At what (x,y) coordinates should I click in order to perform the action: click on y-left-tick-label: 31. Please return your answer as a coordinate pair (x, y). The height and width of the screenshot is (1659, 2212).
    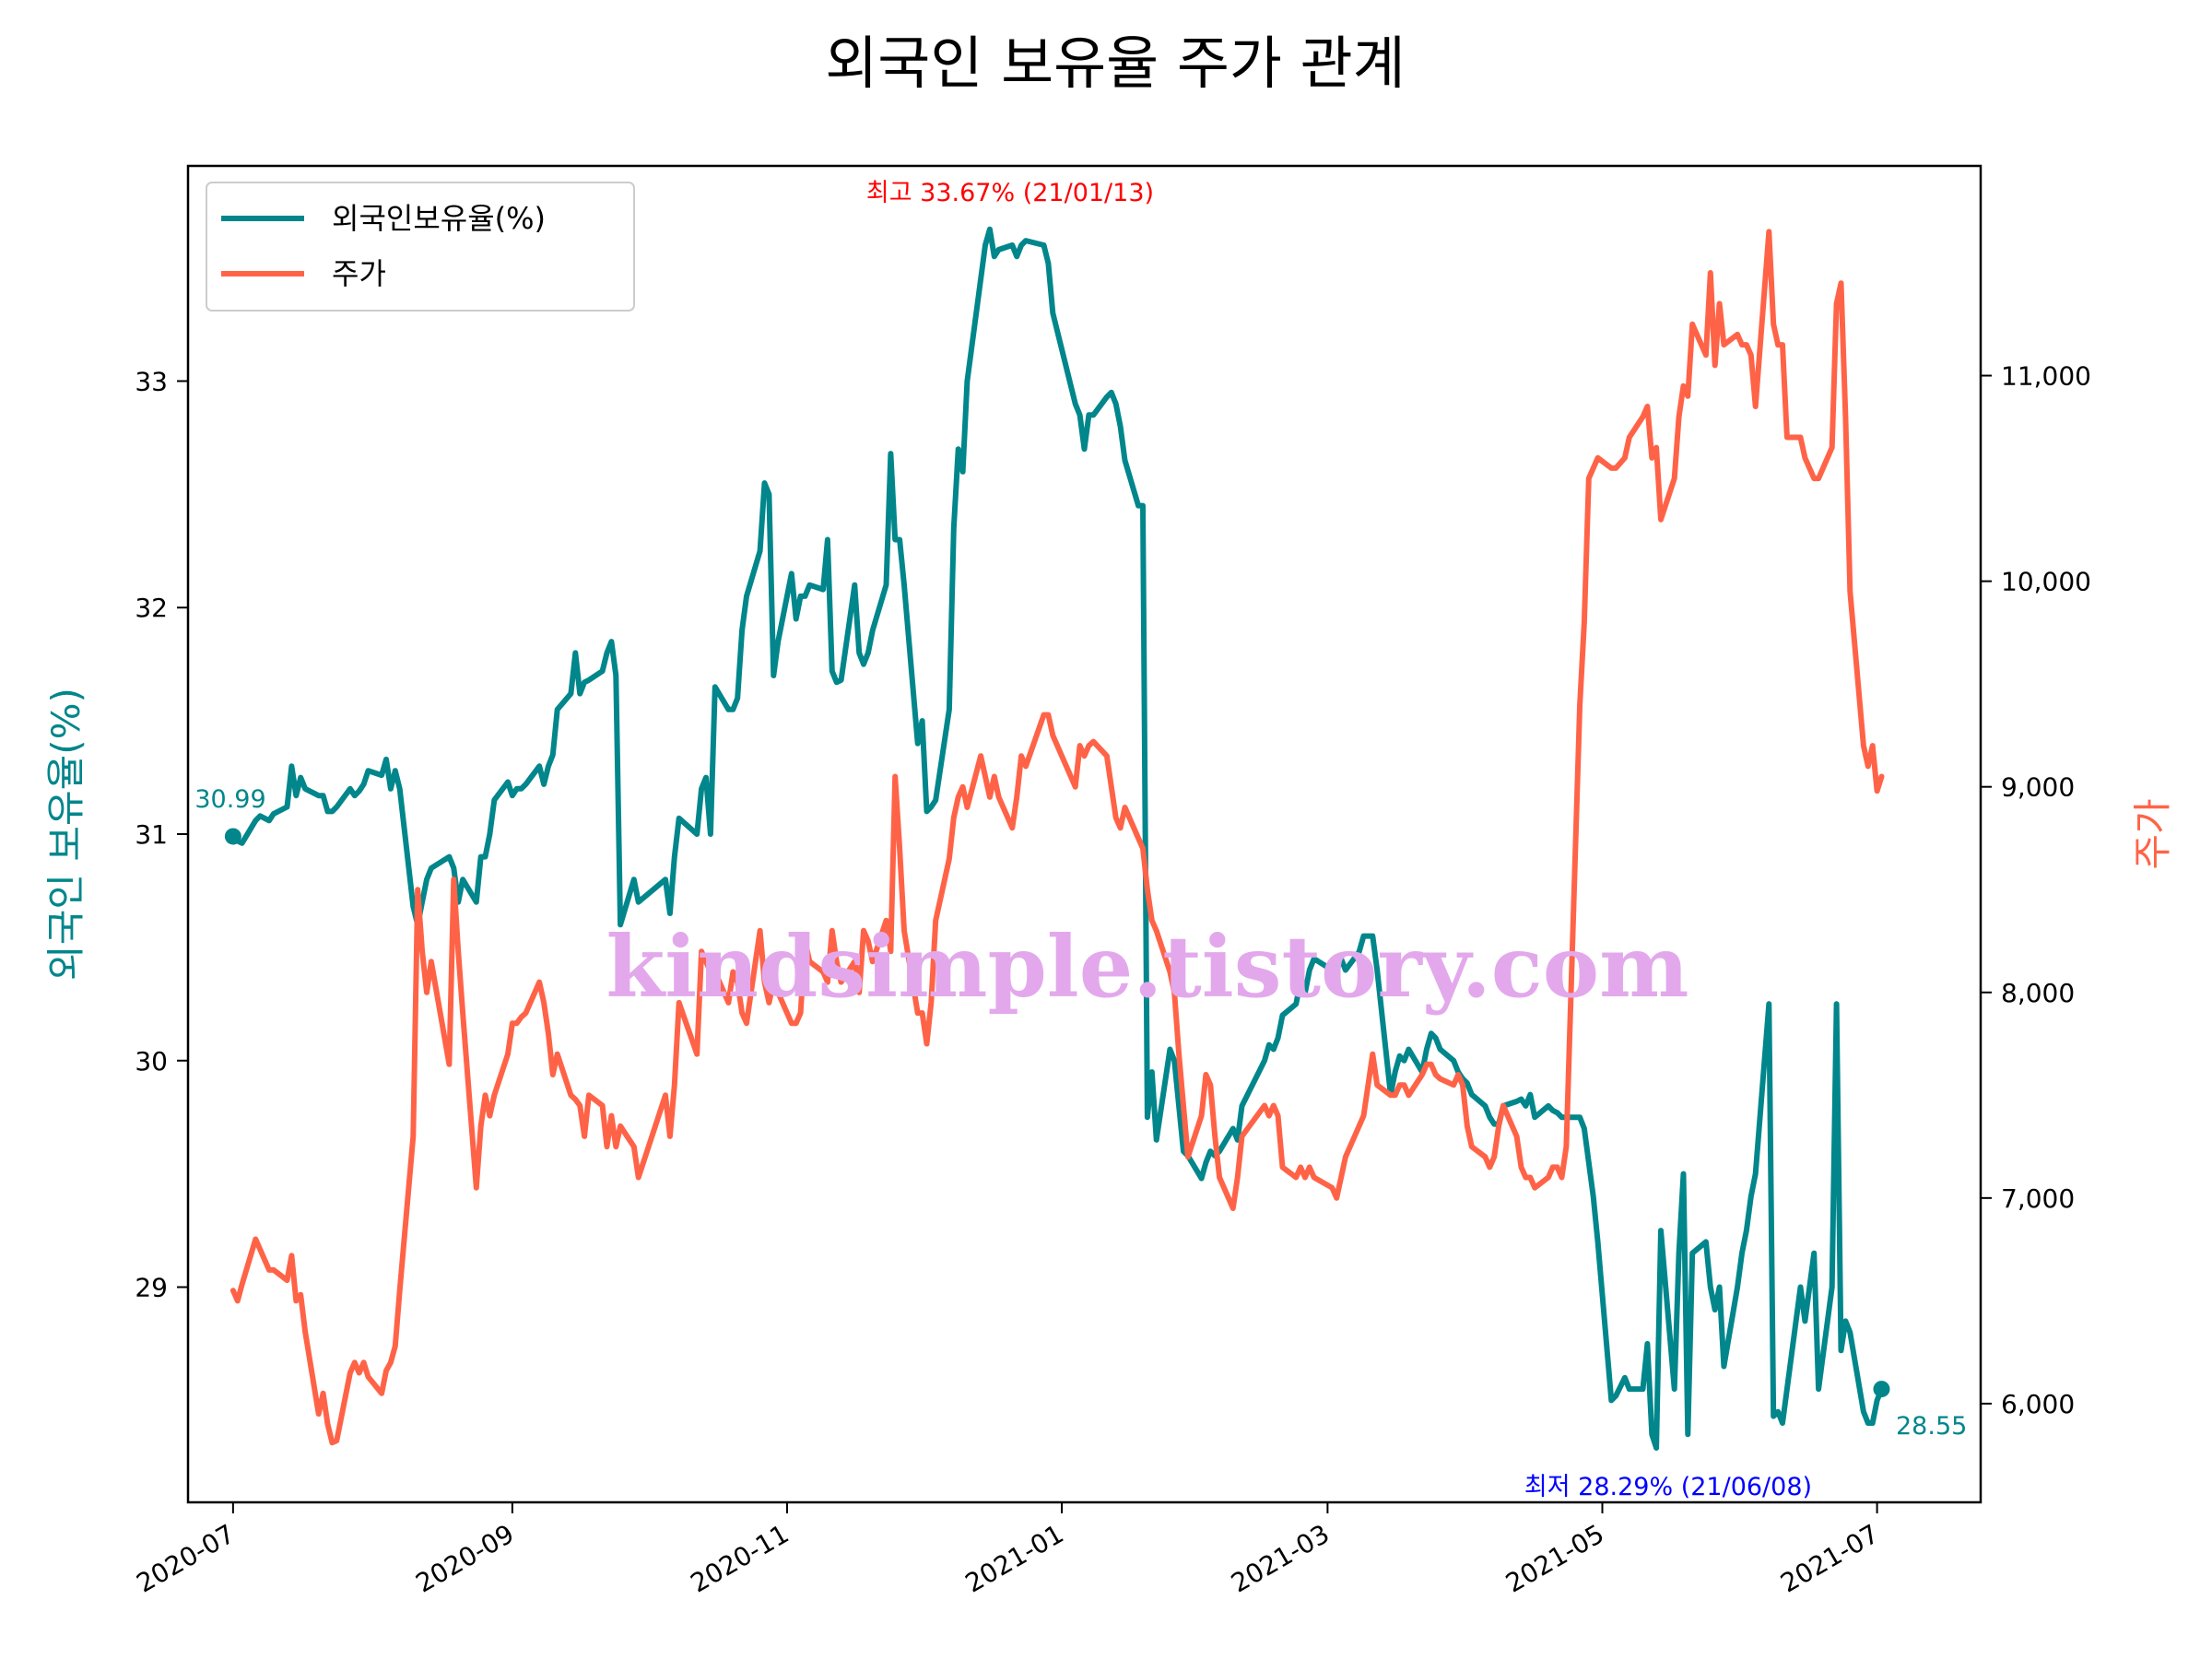
    Looking at the image, I should click on (151, 834).